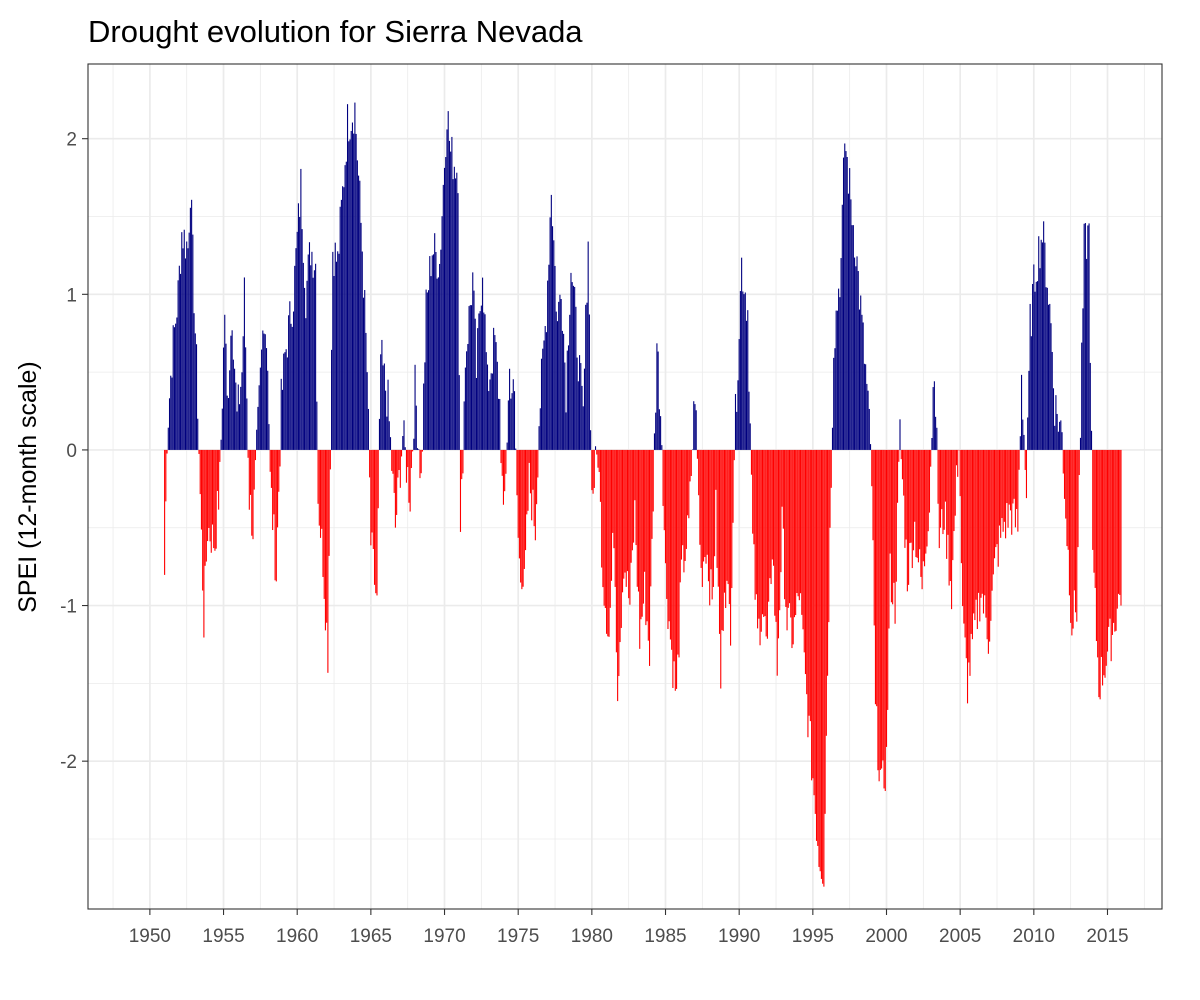  Describe the element at coordinates (1034, 936) in the screenshot. I see `x-tick-label: 2010` at that location.